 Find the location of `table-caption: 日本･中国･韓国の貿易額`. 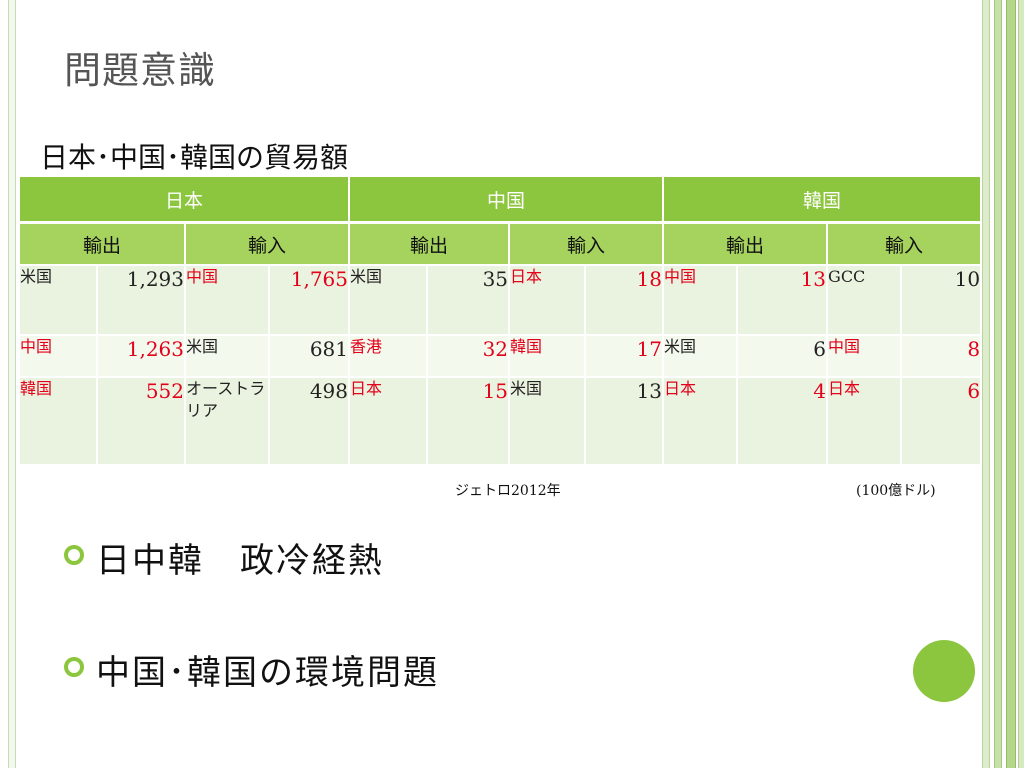

table-caption: 日本･中国･韓国の貿易額 is located at coordinates (194, 157).